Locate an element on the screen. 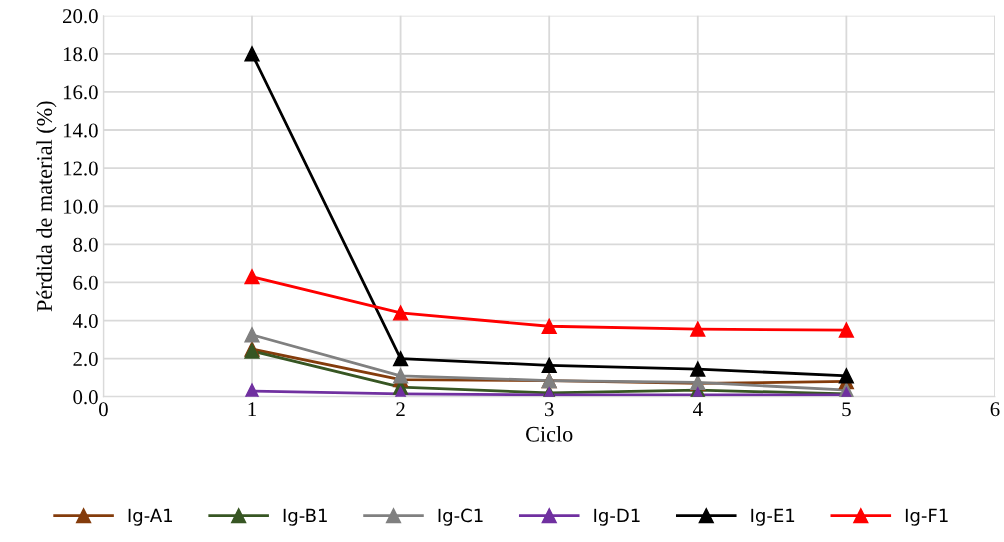 The image size is (1004, 542). x-tick-label: 0 is located at coordinates (103, 409).